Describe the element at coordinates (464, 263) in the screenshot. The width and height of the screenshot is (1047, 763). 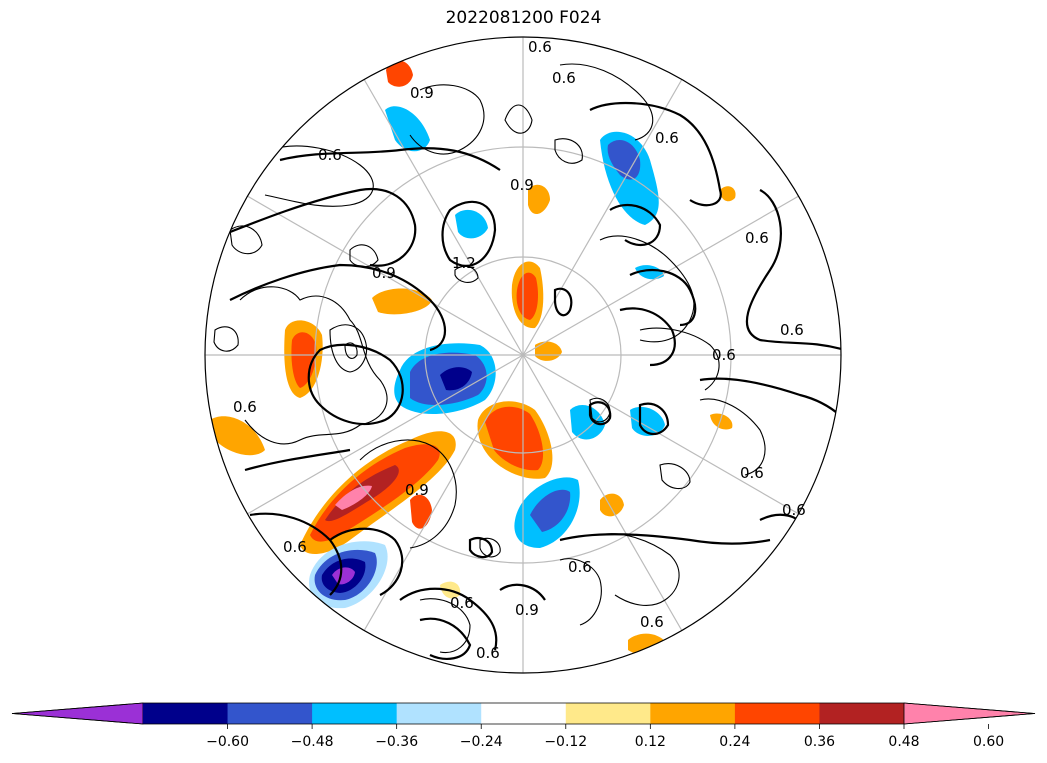
I see `contour-label: 1.2` at that location.